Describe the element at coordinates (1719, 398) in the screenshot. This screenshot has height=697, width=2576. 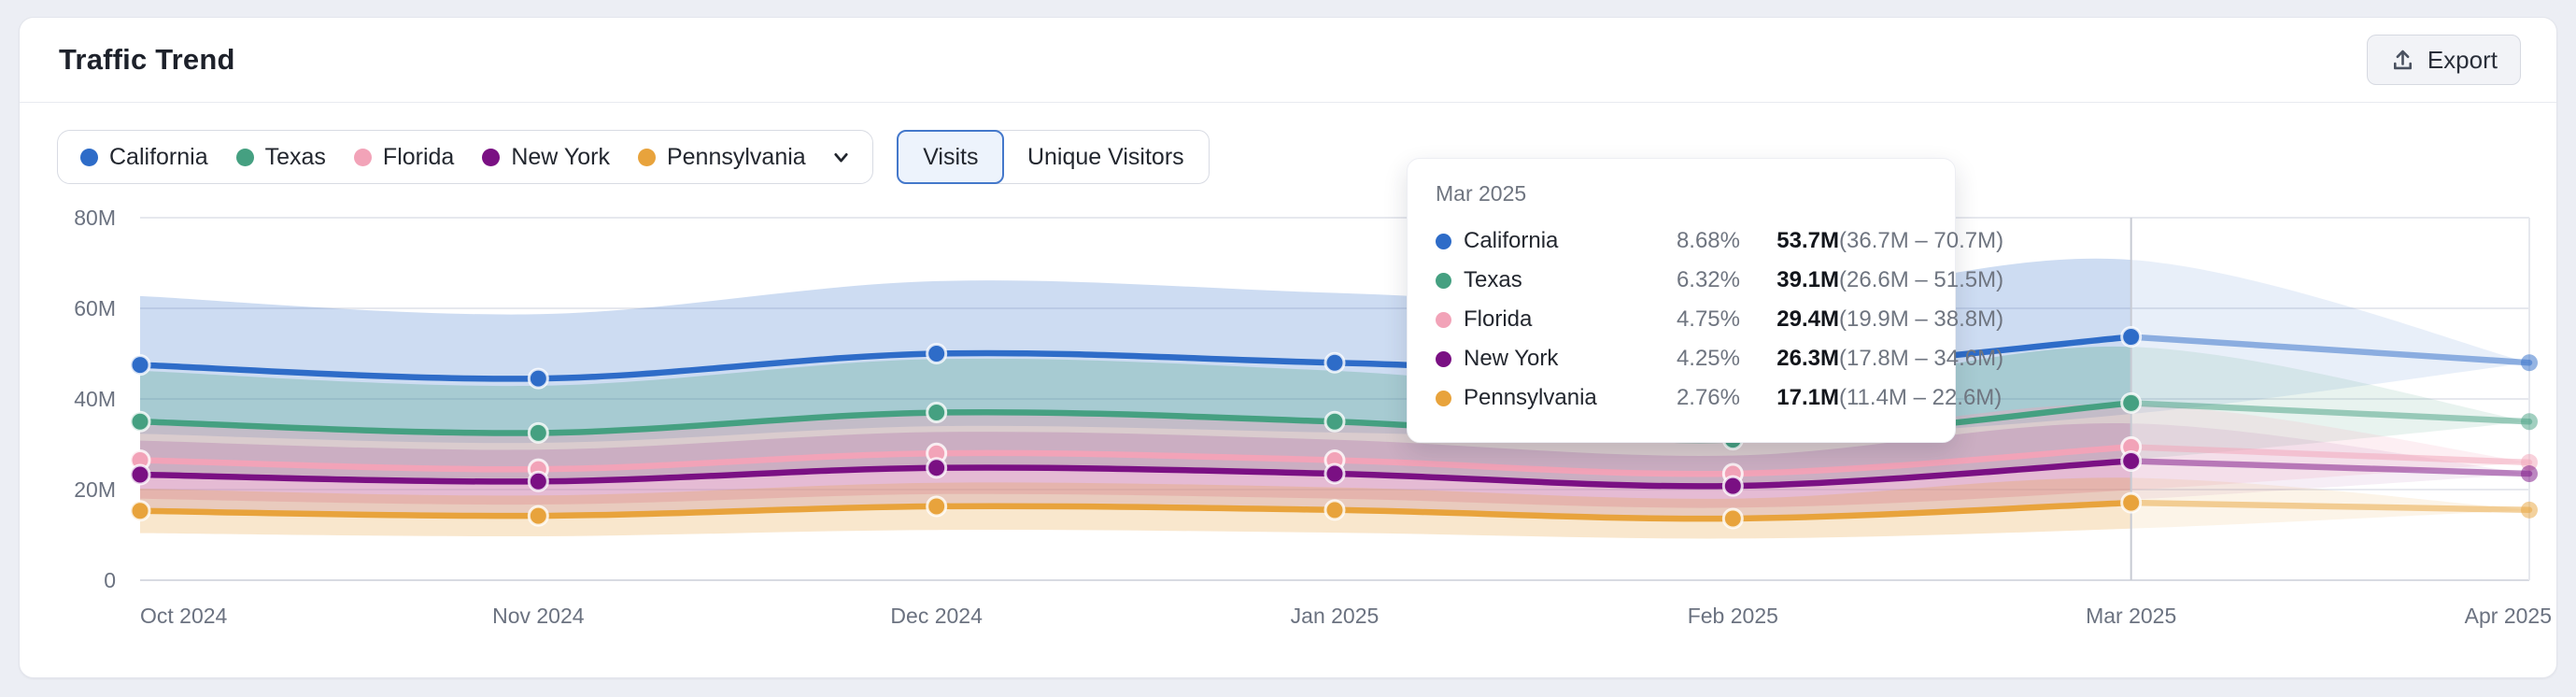
I see `tooltip-row: Pennsylvania 2.76% 17.1M (11.4M – 22.6M)` at that location.